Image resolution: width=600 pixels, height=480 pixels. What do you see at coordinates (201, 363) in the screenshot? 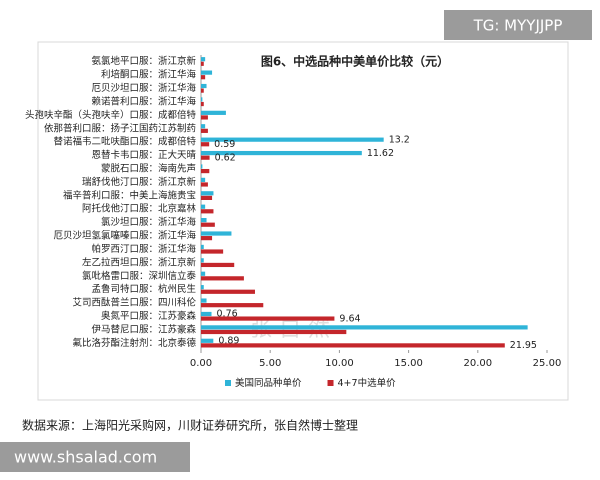
I see `x-tick-label: 0.00` at bounding box center [201, 363].